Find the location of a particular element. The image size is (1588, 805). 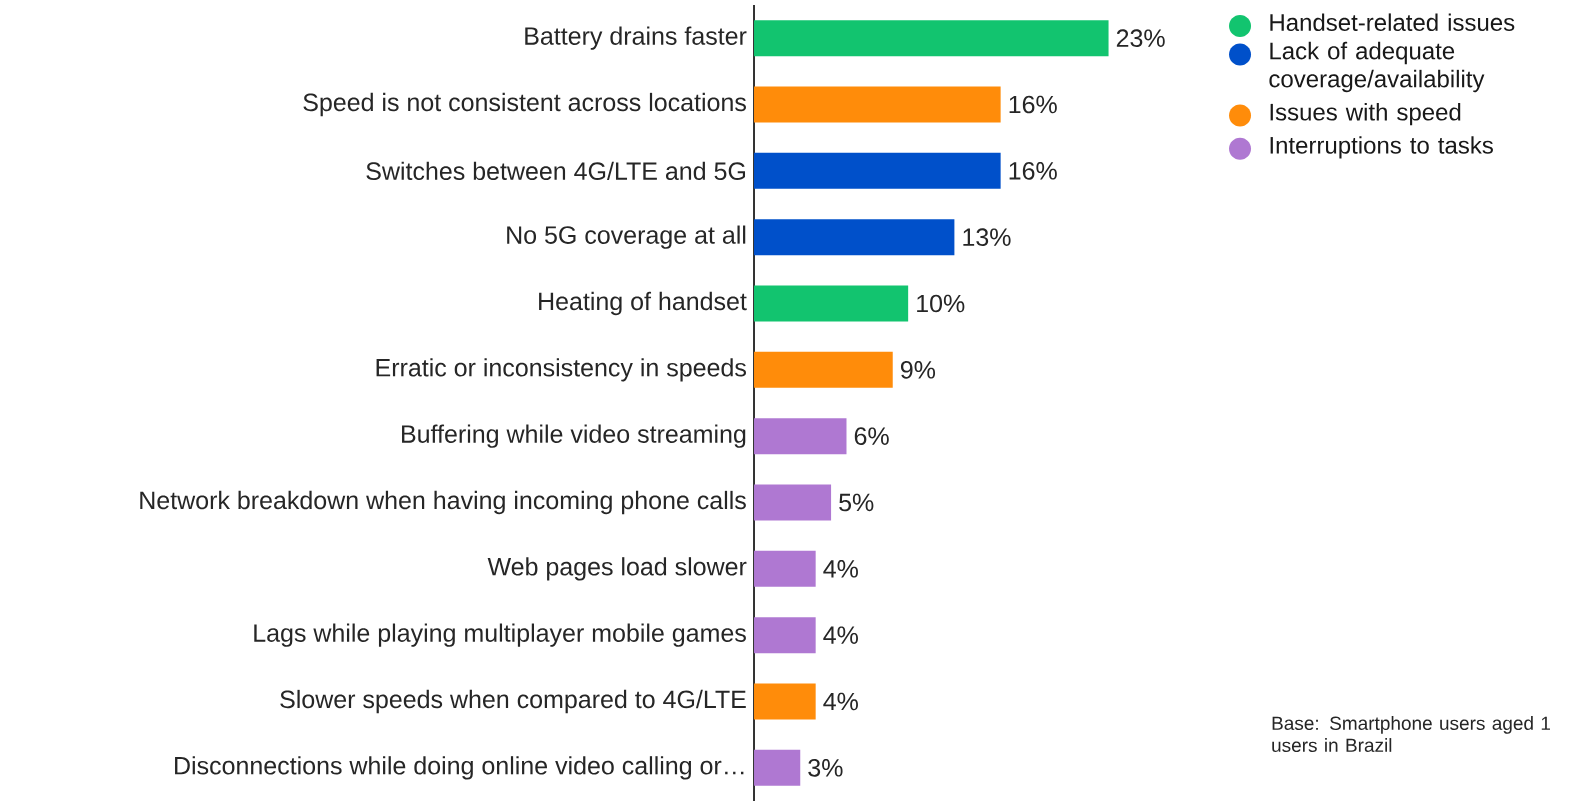

data-label: 6% is located at coordinates (871, 436).